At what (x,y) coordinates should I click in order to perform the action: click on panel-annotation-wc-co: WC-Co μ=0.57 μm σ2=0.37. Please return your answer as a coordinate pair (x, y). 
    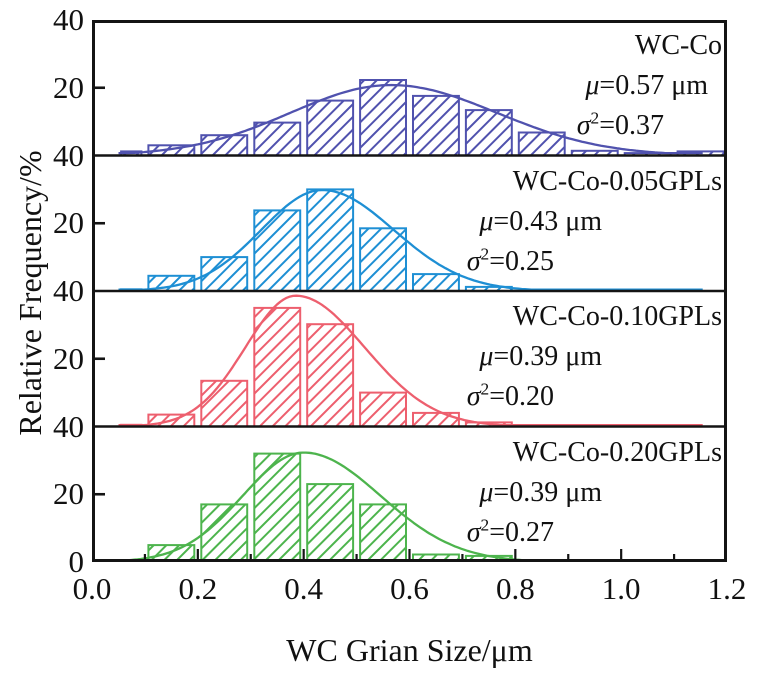
    Looking at the image, I should click on (649, 86).